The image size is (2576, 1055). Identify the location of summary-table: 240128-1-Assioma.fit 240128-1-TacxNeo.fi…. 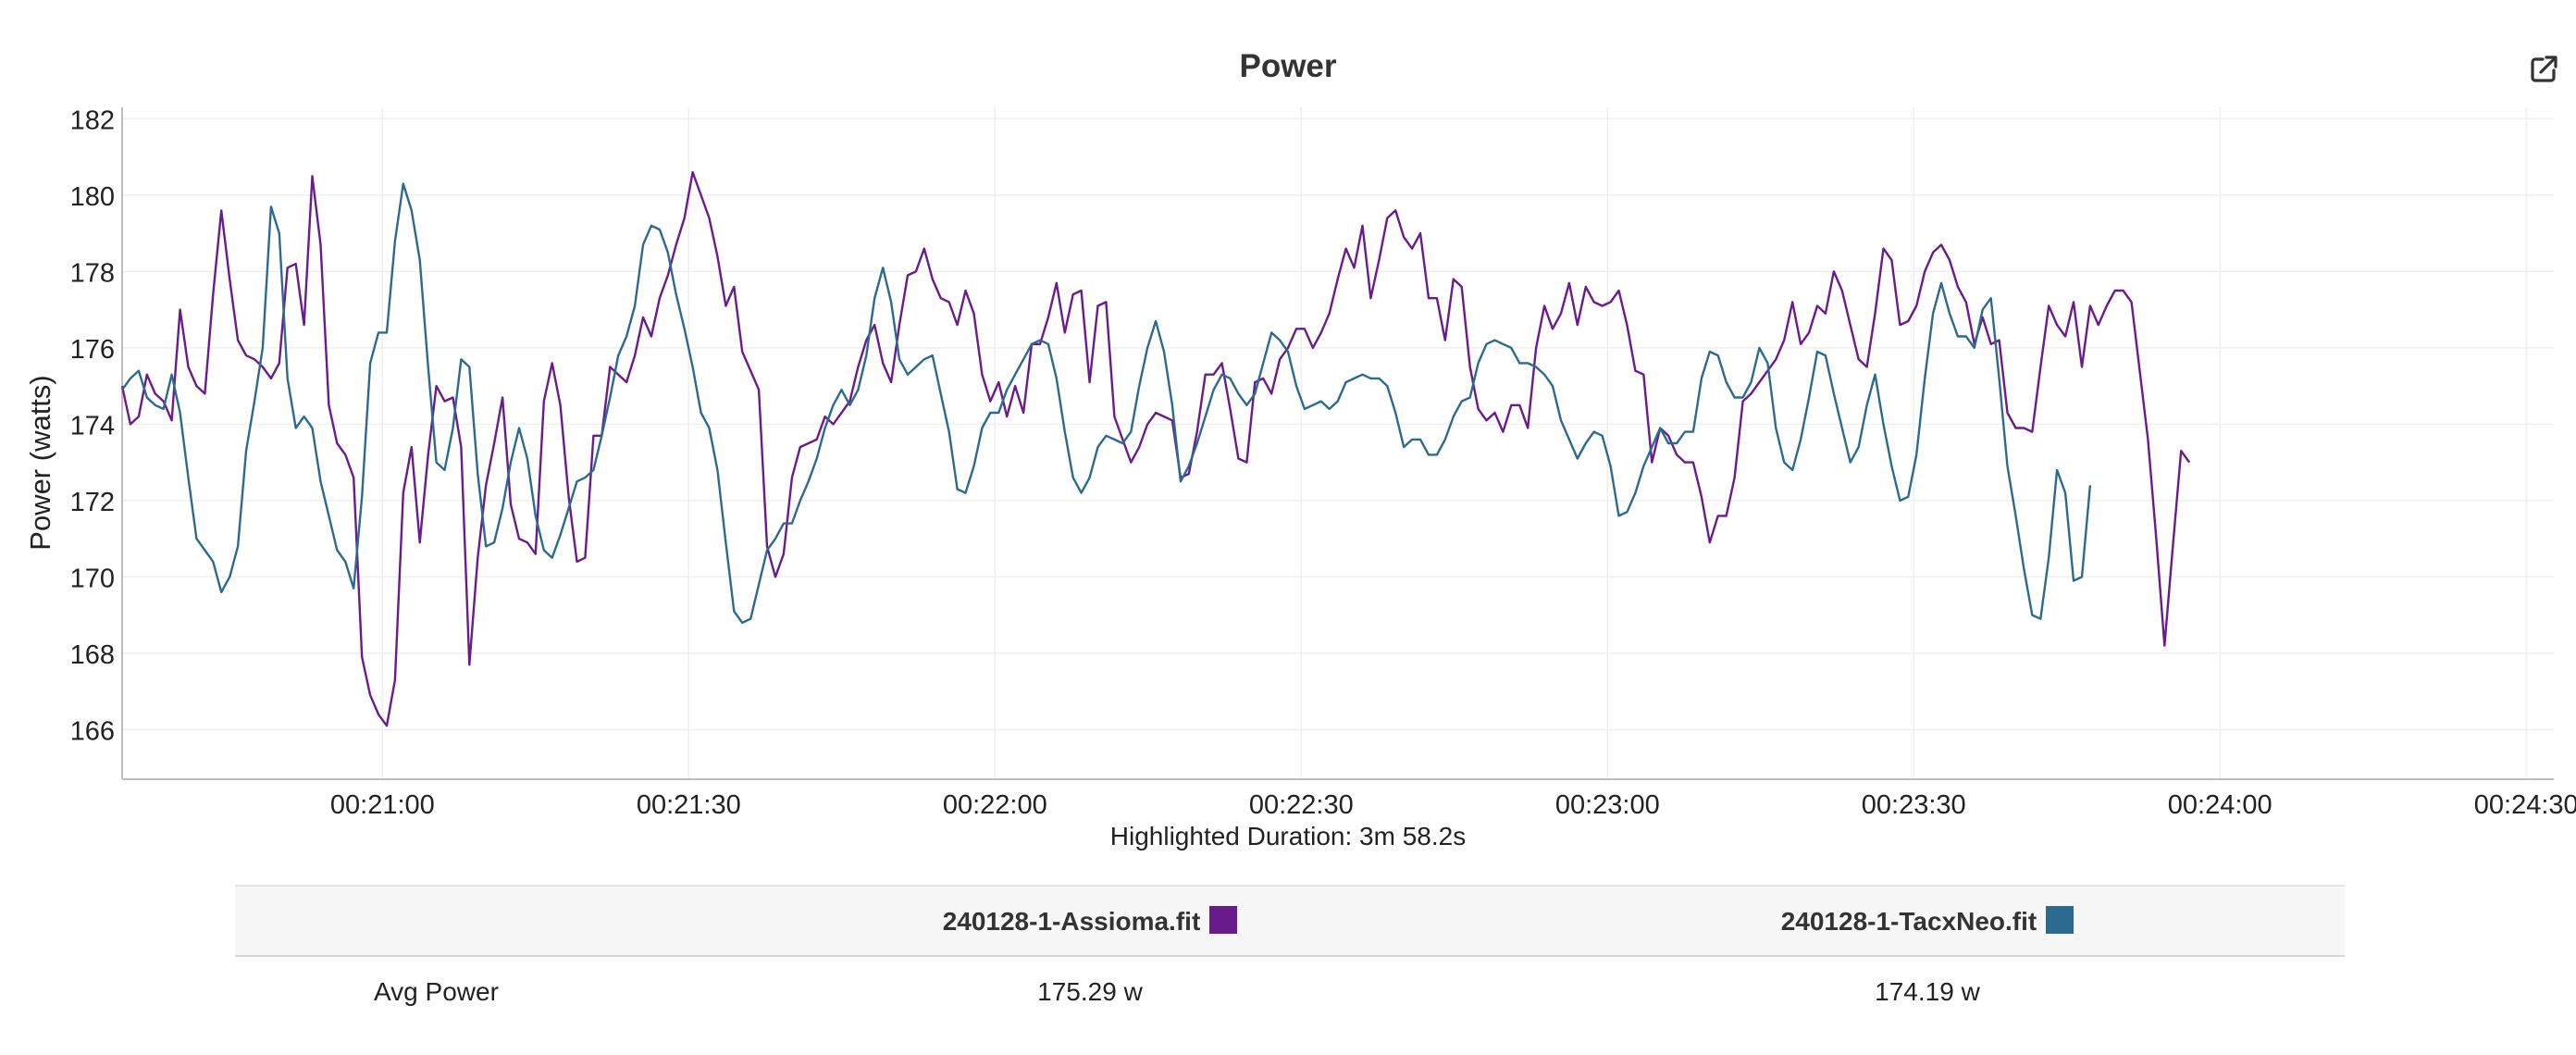
(1290, 956).